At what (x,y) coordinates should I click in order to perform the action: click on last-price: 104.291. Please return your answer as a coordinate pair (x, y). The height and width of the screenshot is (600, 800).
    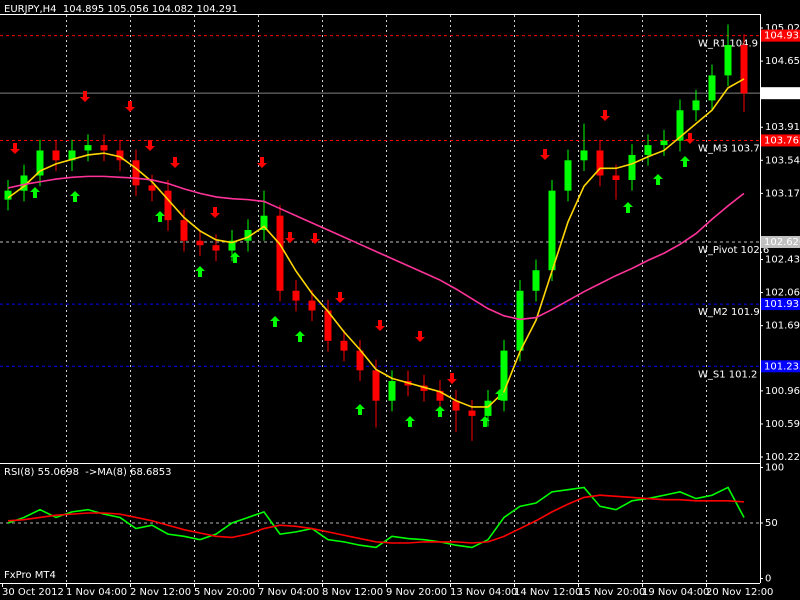
    Looking at the image, I should click on (782, 93).